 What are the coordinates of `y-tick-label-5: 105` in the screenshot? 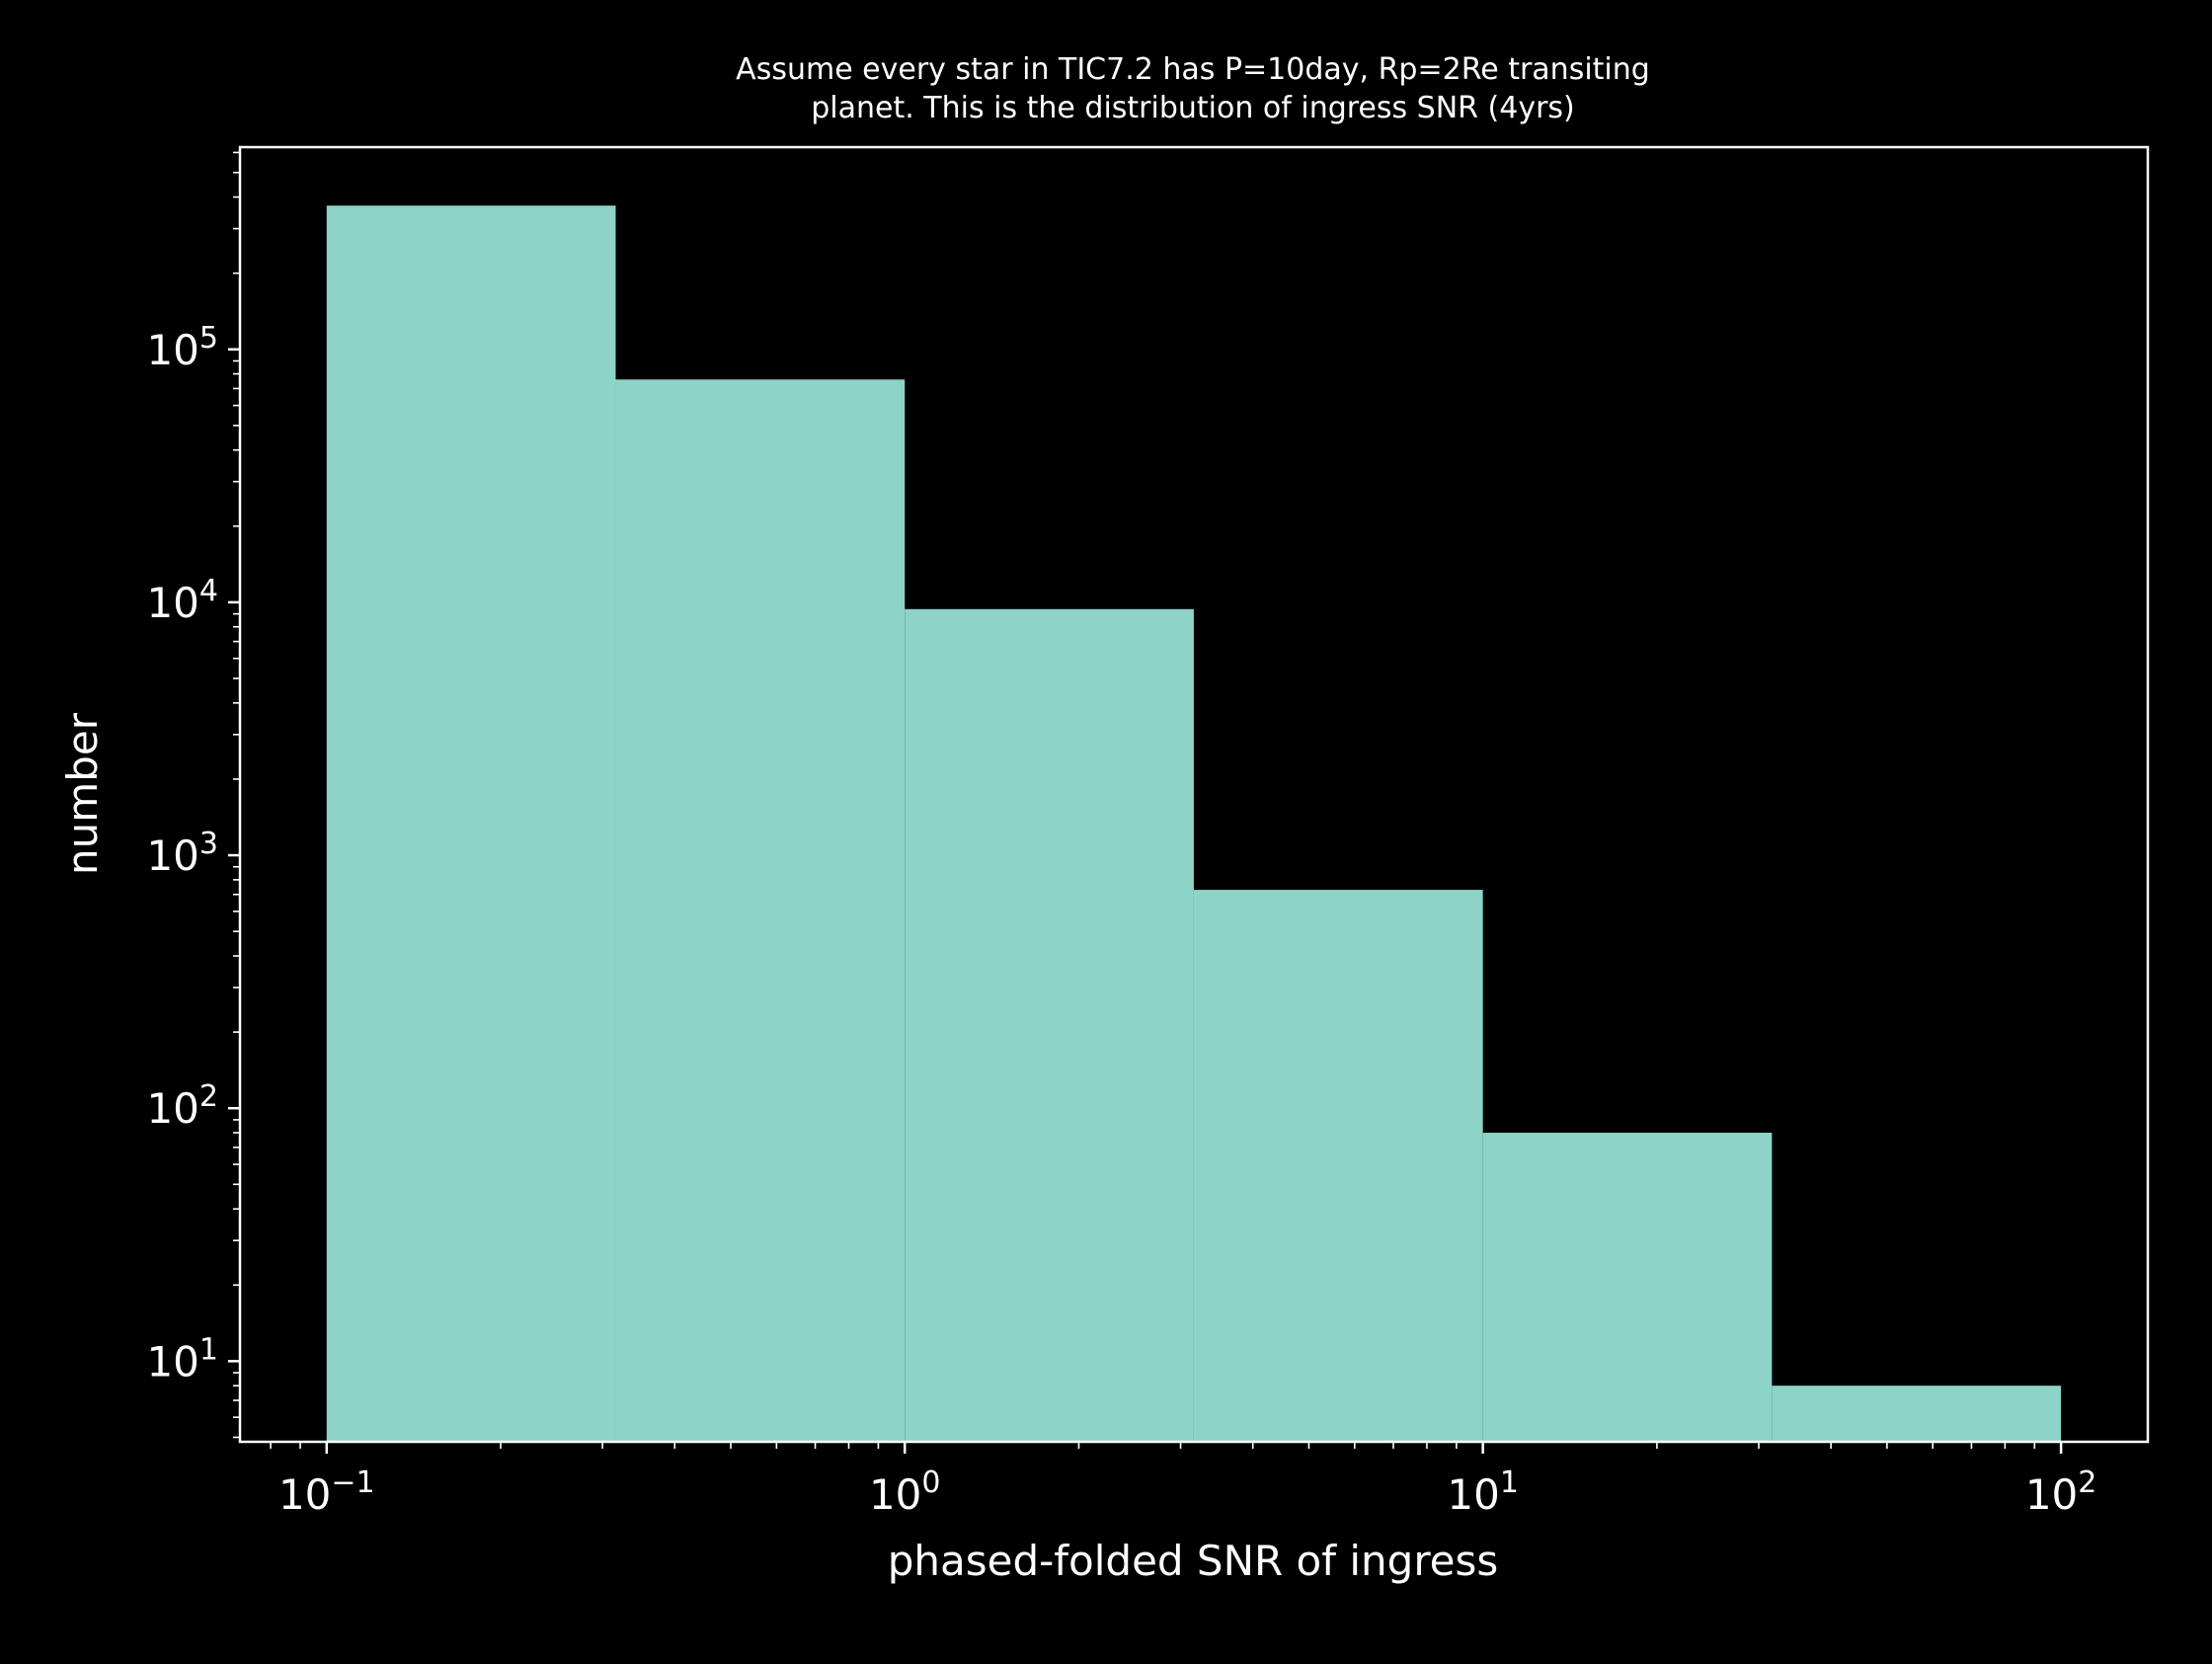 It's located at (182, 347).